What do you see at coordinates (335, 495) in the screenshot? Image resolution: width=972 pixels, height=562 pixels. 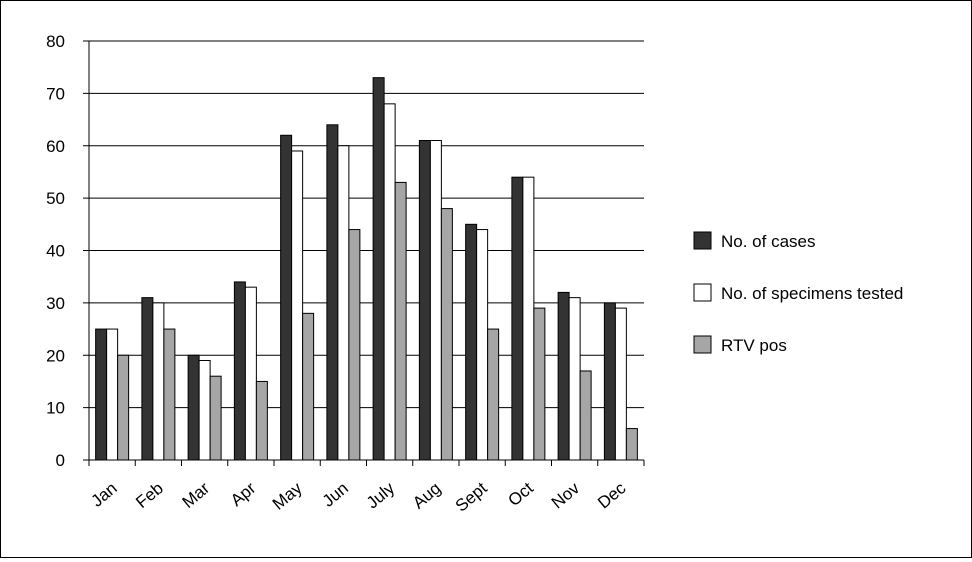 I see `x-tick-label: Jun` at bounding box center [335, 495].